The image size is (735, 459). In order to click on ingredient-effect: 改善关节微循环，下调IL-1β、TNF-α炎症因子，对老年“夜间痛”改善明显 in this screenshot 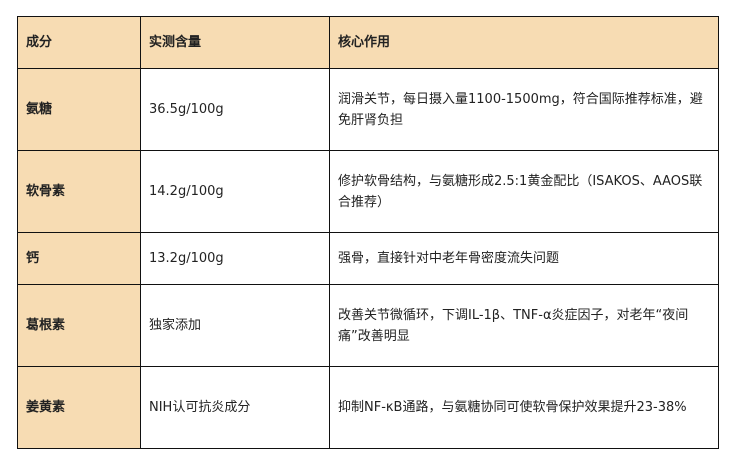, I will do `click(524, 325)`.